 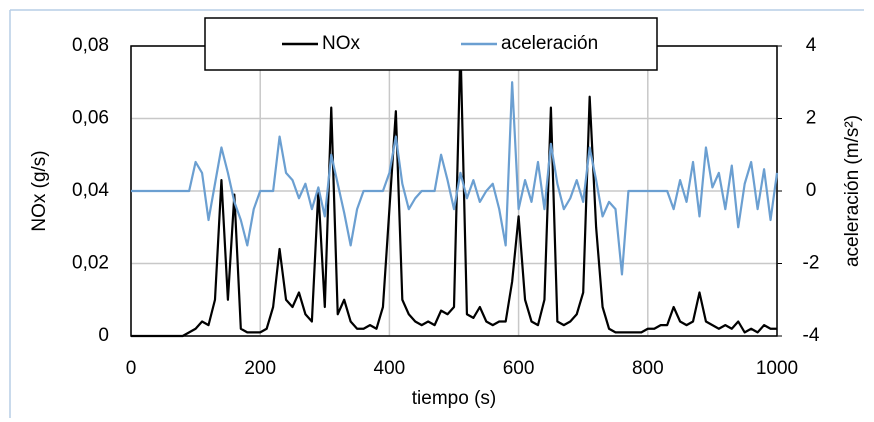 What do you see at coordinates (341, 43) in the screenshot?
I see `legend-label: NOx` at bounding box center [341, 43].